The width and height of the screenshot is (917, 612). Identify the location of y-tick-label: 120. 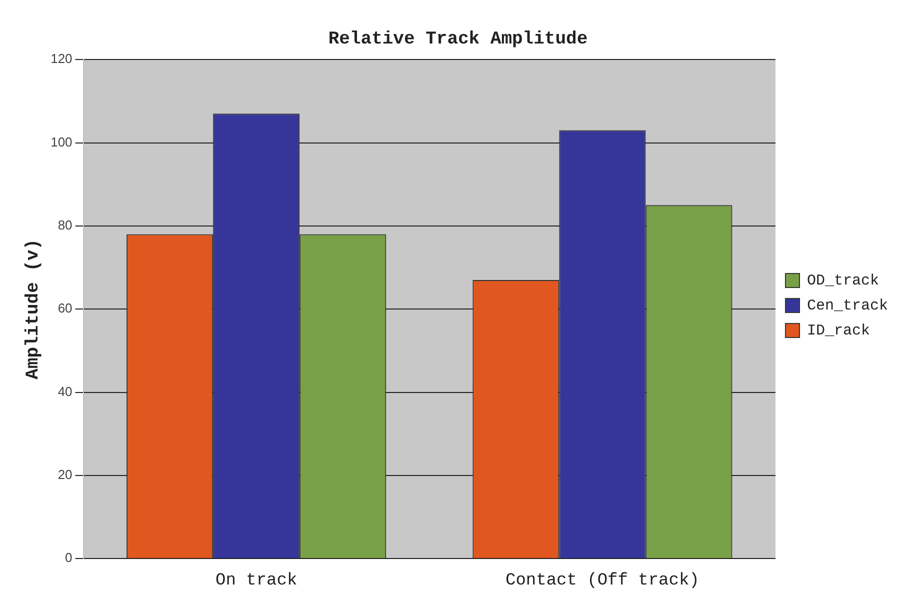
(61, 58).